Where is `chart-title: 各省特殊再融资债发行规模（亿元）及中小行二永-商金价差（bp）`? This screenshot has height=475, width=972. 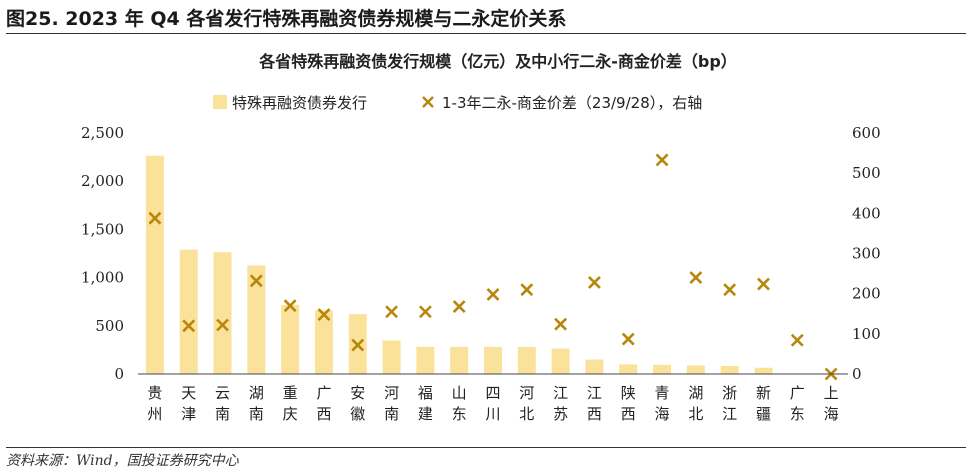 chart-title: 各省特殊再融资债发行规模（亿元）及中小行二永-商金价差（bp） is located at coordinates (497, 61).